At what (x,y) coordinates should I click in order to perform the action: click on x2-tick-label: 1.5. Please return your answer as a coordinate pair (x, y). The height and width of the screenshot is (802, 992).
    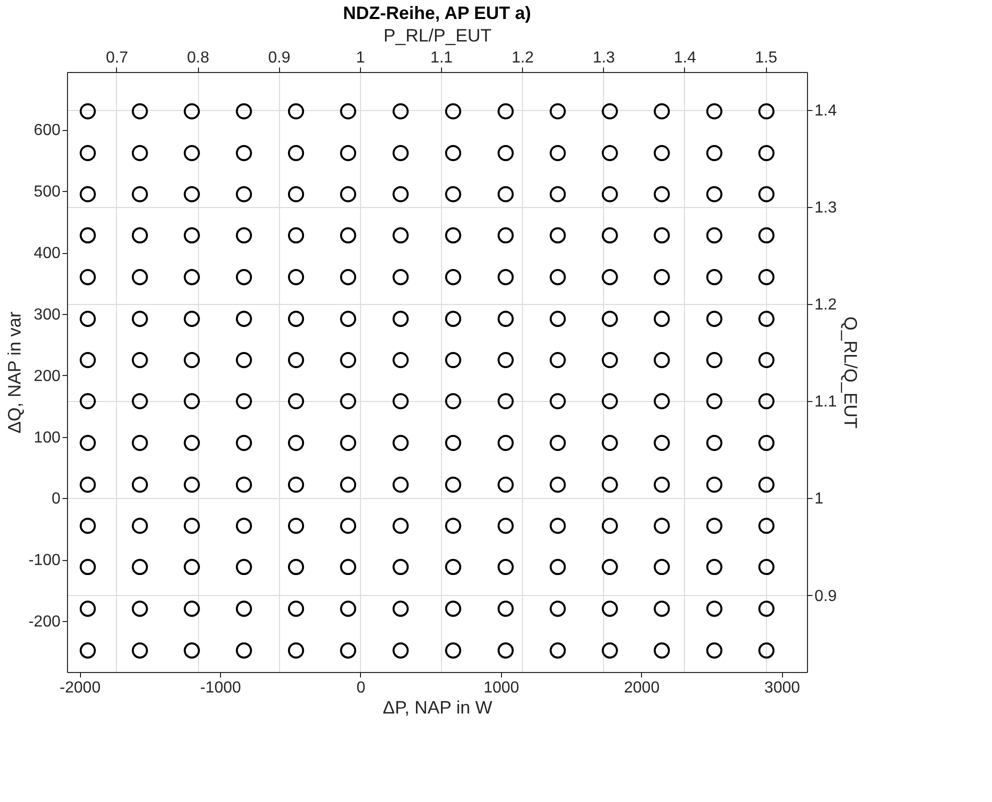
    Looking at the image, I should click on (766, 58).